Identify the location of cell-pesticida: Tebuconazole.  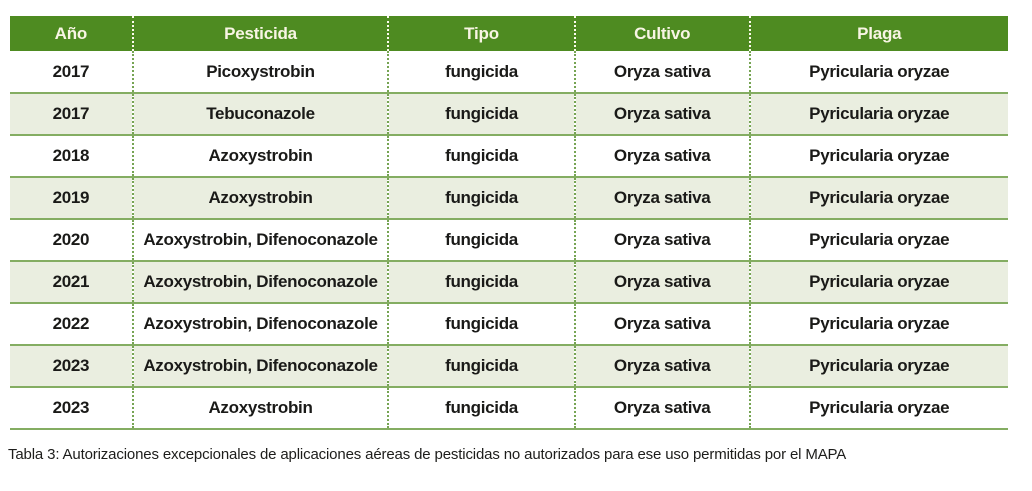
(260, 114).